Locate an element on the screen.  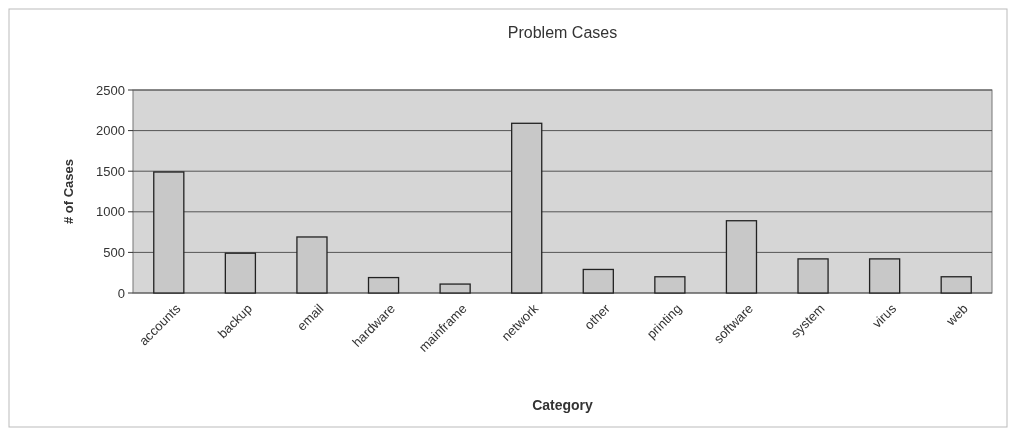
y-tick-label: 500 is located at coordinates (114, 252).